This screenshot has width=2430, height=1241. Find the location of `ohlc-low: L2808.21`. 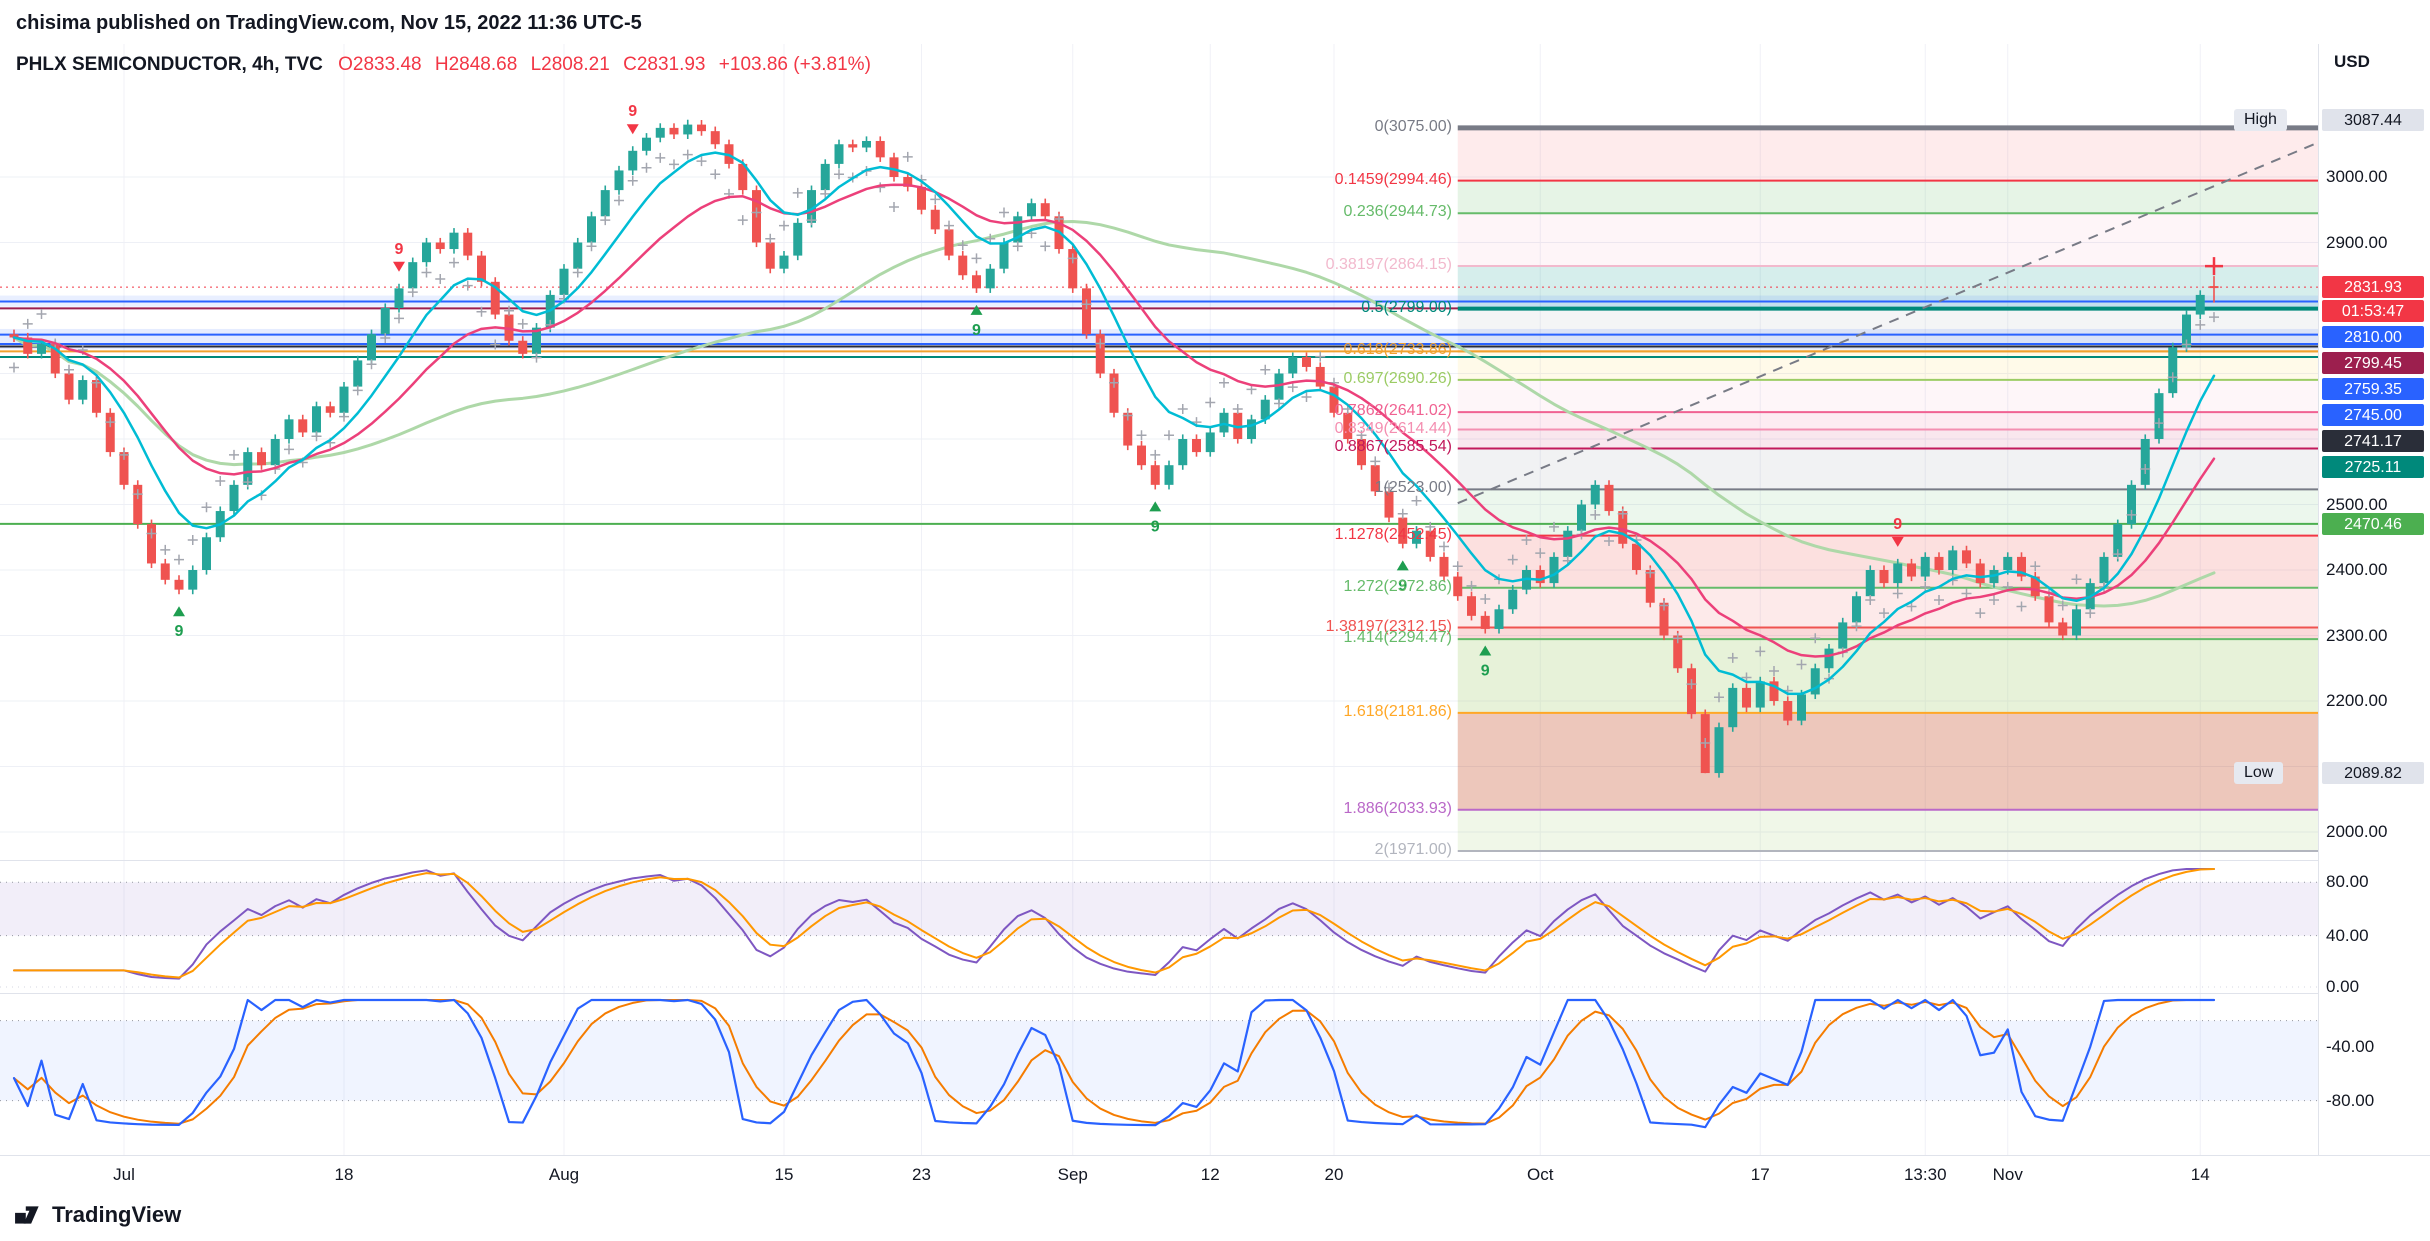

ohlc-low: L2808.21 is located at coordinates (570, 64).